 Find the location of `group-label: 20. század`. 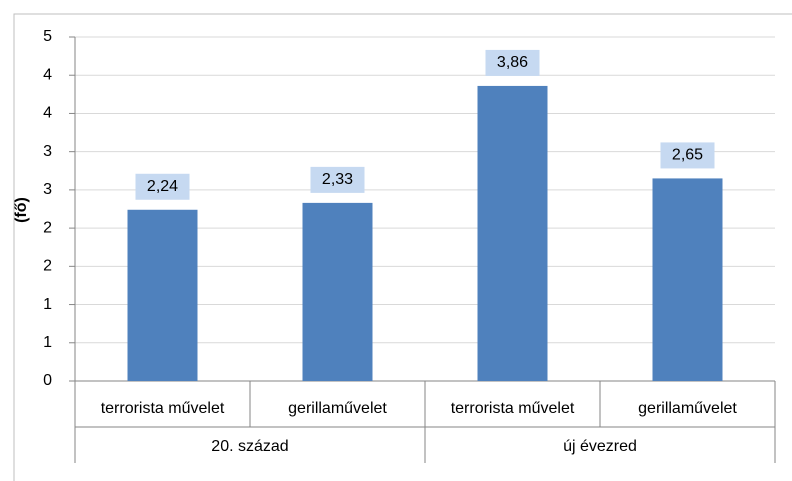

group-label: 20. század is located at coordinates (249, 446).